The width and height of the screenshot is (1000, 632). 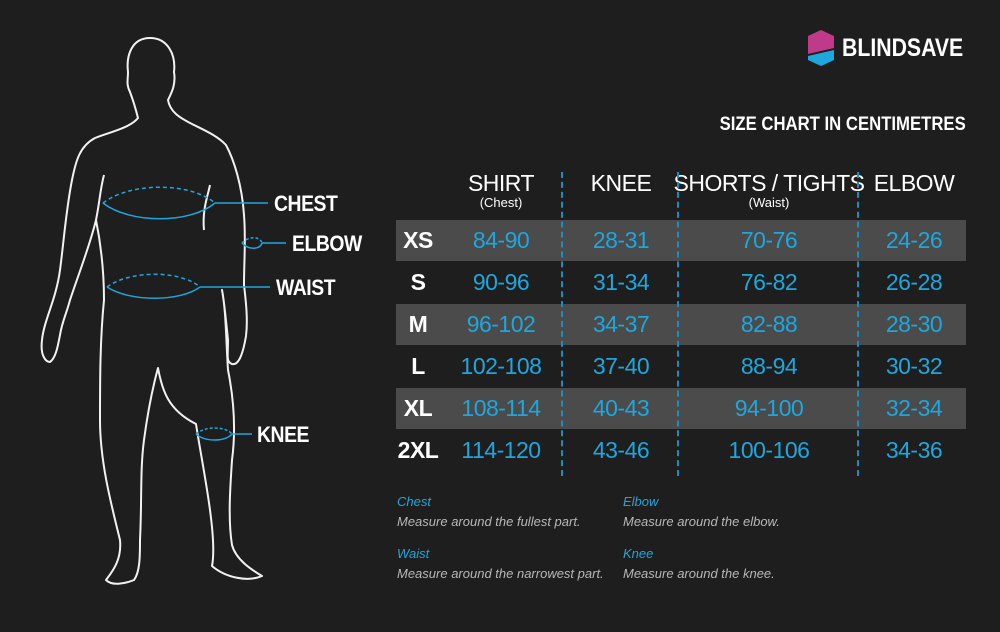 I want to click on table-row: XL 108-114 40-43 94-100 32-34, so click(x=681, y=408).